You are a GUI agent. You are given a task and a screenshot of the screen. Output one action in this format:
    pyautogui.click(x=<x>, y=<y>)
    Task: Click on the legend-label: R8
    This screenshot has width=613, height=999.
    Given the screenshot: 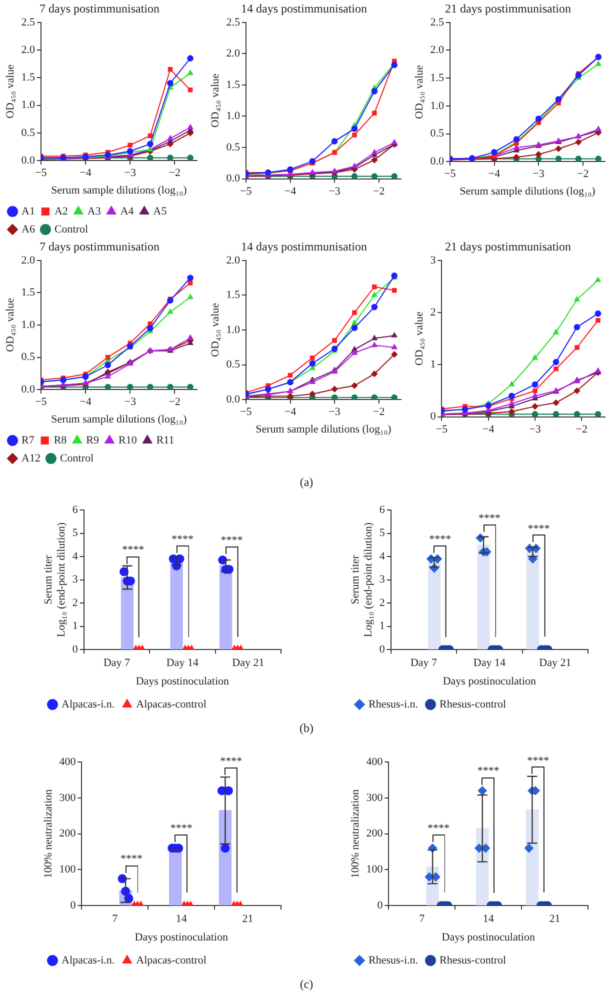 What is the action you would take?
    pyautogui.click(x=61, y=440)
    